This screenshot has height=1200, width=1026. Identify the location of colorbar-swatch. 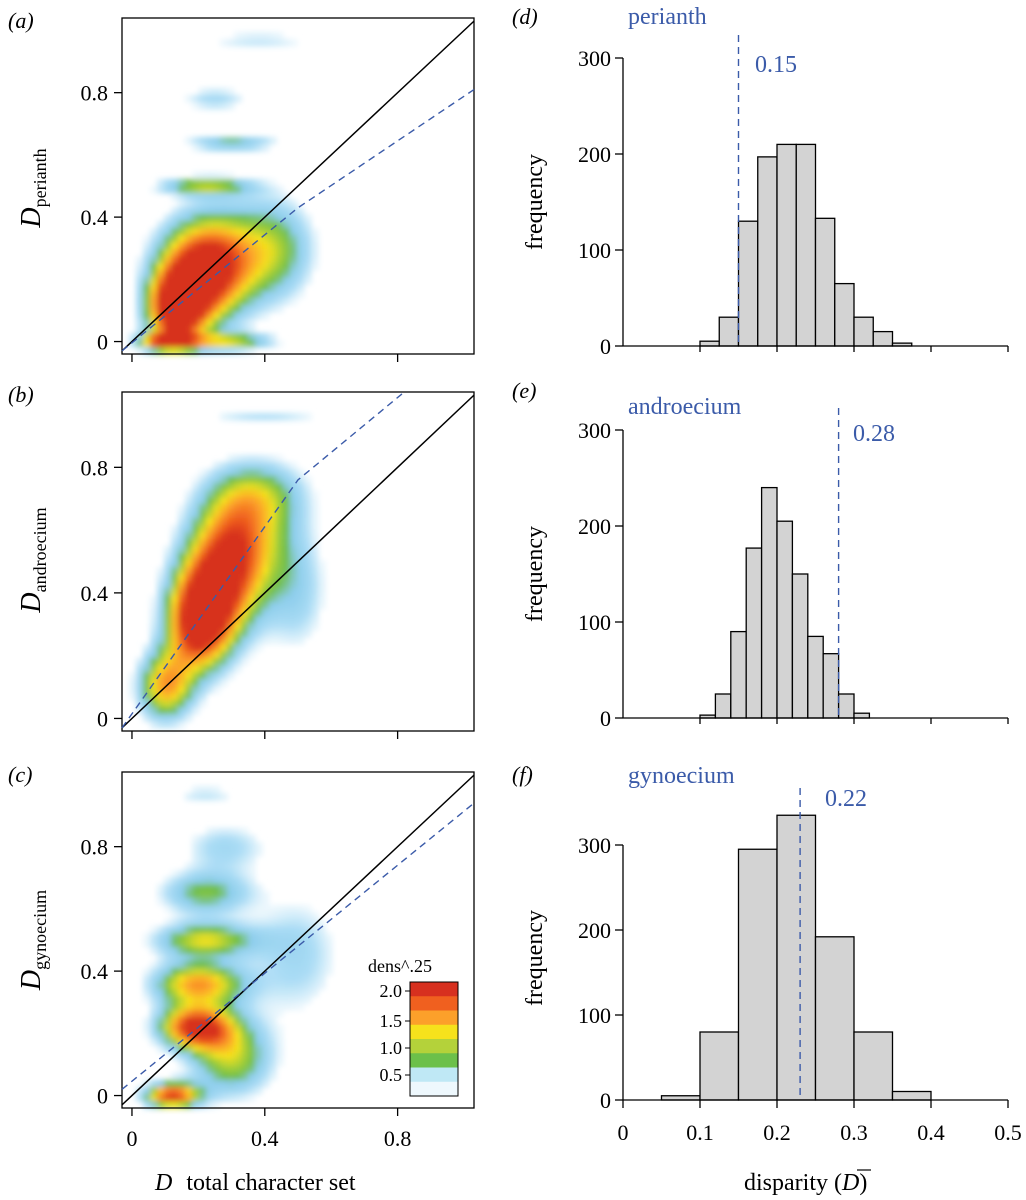
(434, 1046).